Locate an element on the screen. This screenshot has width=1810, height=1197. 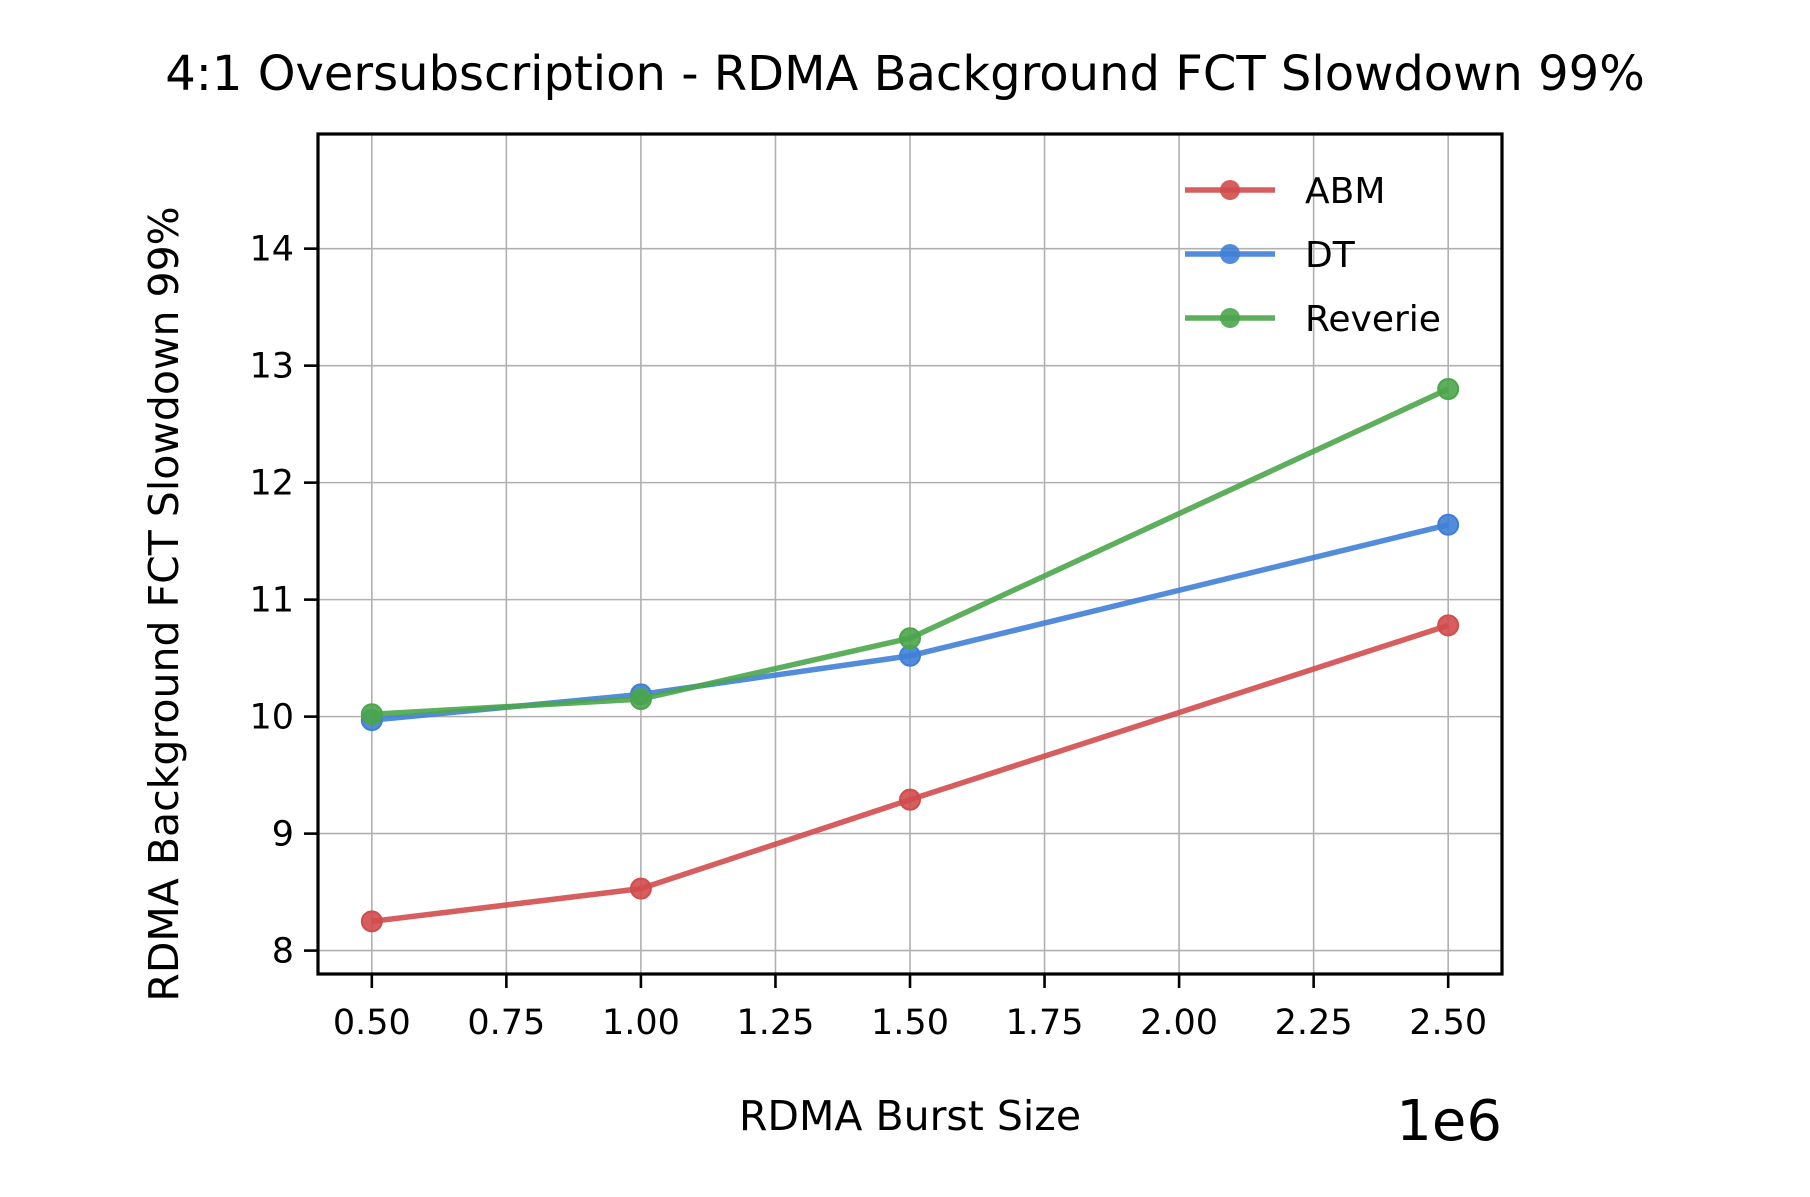
x-tick-label: 2.00 is located at coordinates (1179, 1023).